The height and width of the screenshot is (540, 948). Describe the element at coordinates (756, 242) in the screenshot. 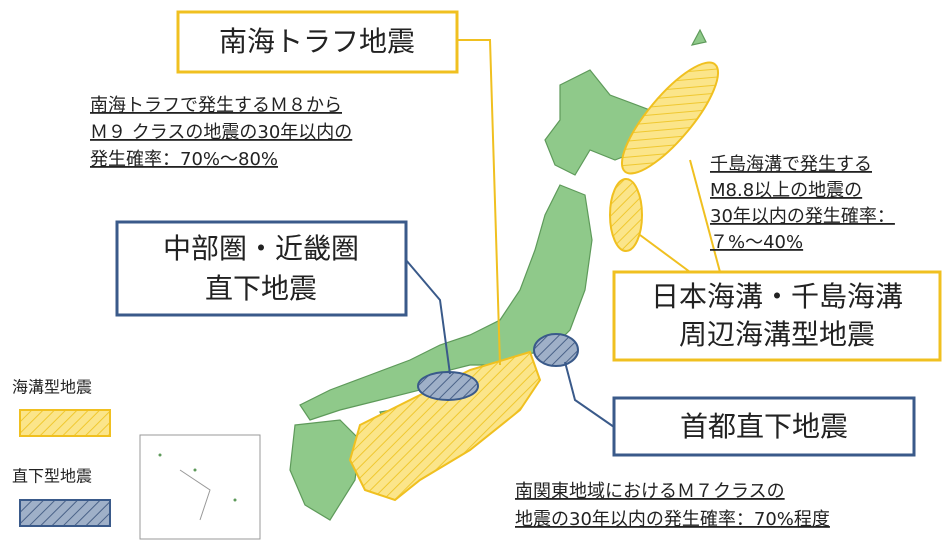

I see `chishima-note: ７%～40%` at that location.